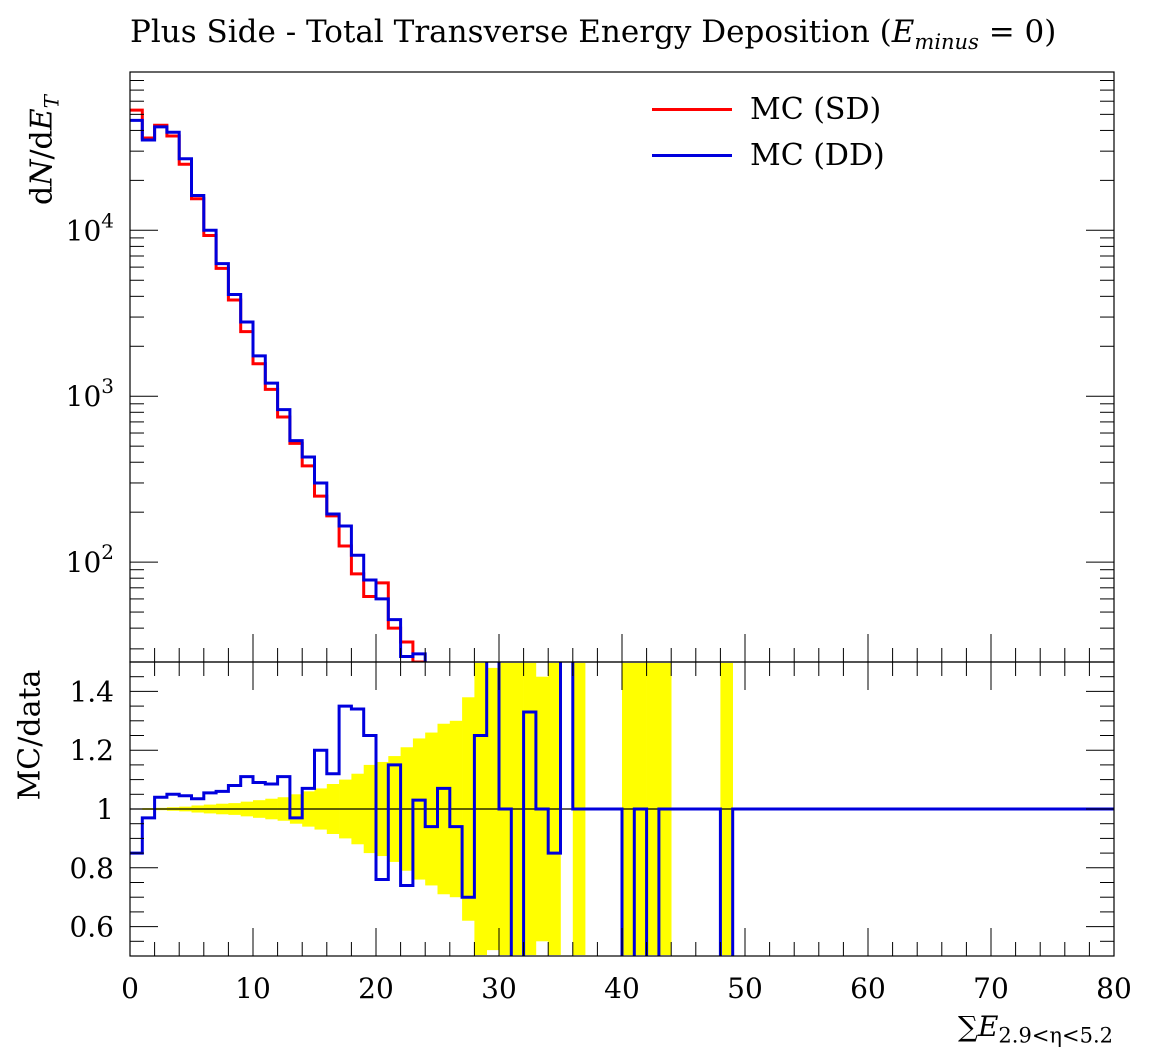 Image resolution: width=1153 pixels, height=1056 pixels. I want to click on x-tick-label-80: 80, so click(1114, 988).